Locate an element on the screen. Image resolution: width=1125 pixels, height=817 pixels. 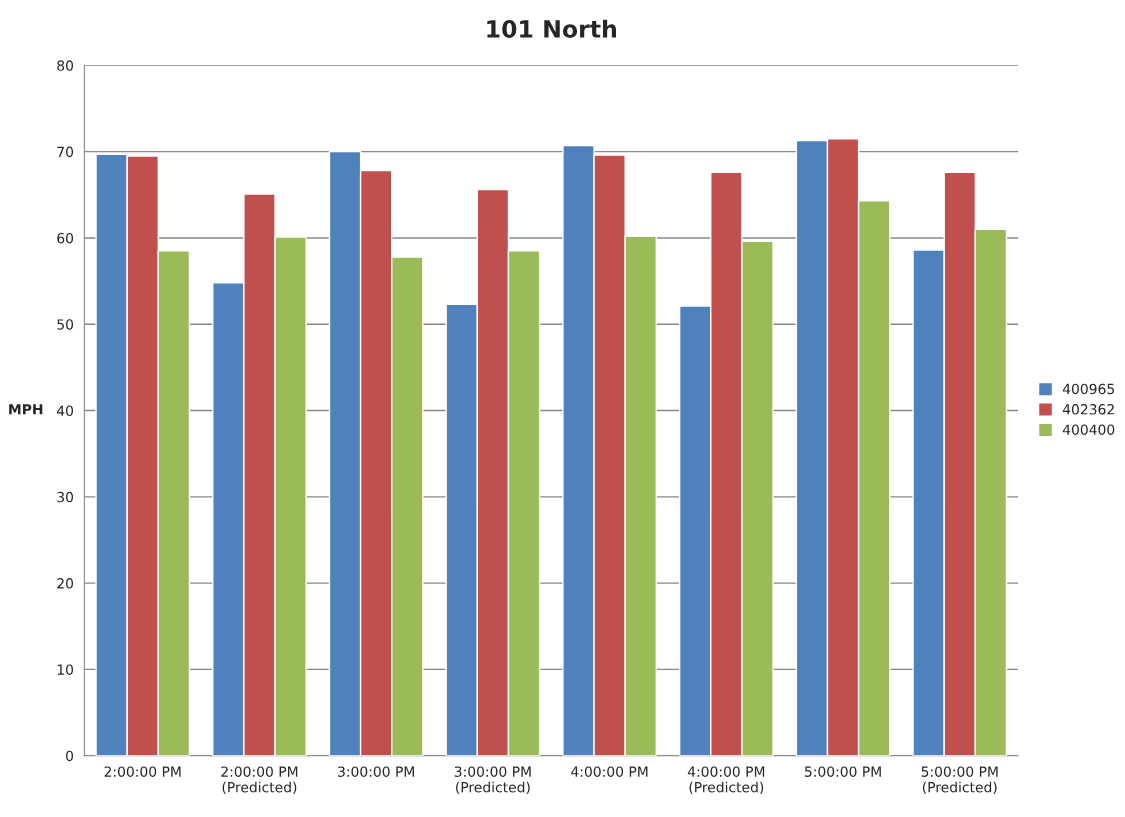
y-tick-label: 30 is located at coordinates (65, 497).